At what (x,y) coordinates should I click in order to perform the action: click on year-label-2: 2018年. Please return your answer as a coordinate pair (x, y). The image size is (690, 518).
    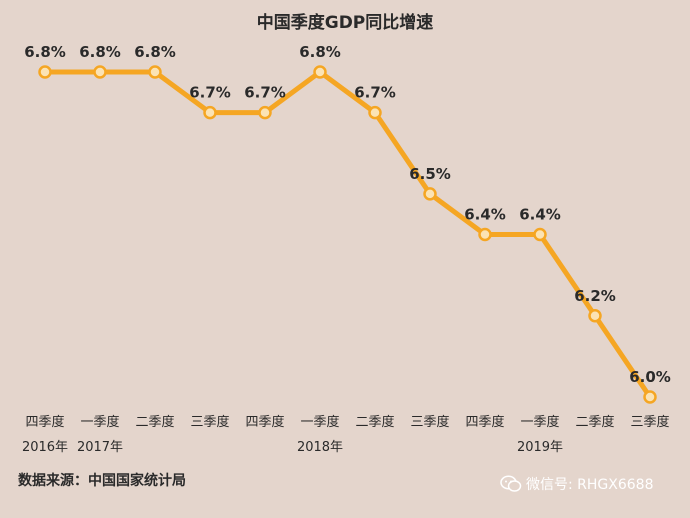
    Looking at the image, I should click on (320, 447).